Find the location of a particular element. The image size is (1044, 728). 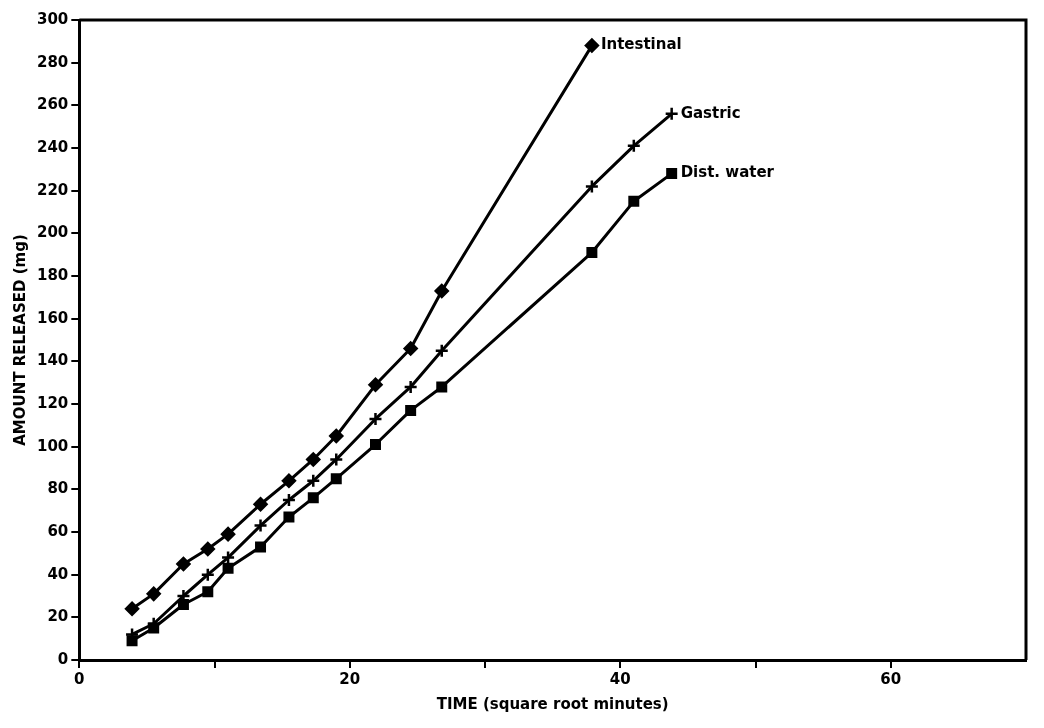

x-axis-title: TIME (square root minutes) is located at coordinates (552, 703).